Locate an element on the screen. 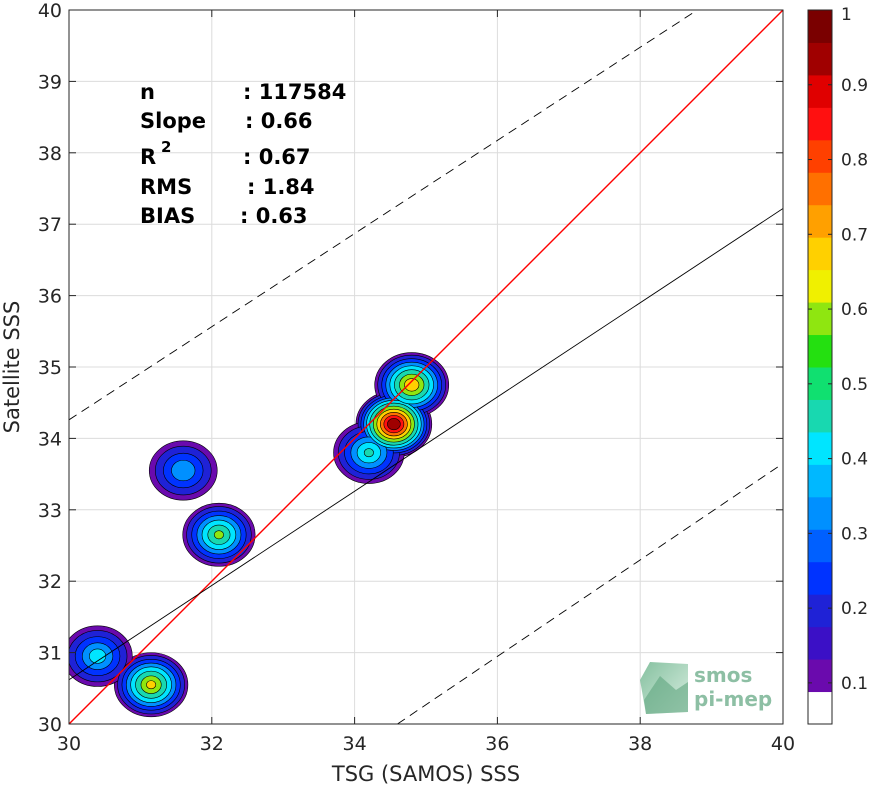 This screenshot has height=790, width=874. line-lower is located at coordinates (590, 593).